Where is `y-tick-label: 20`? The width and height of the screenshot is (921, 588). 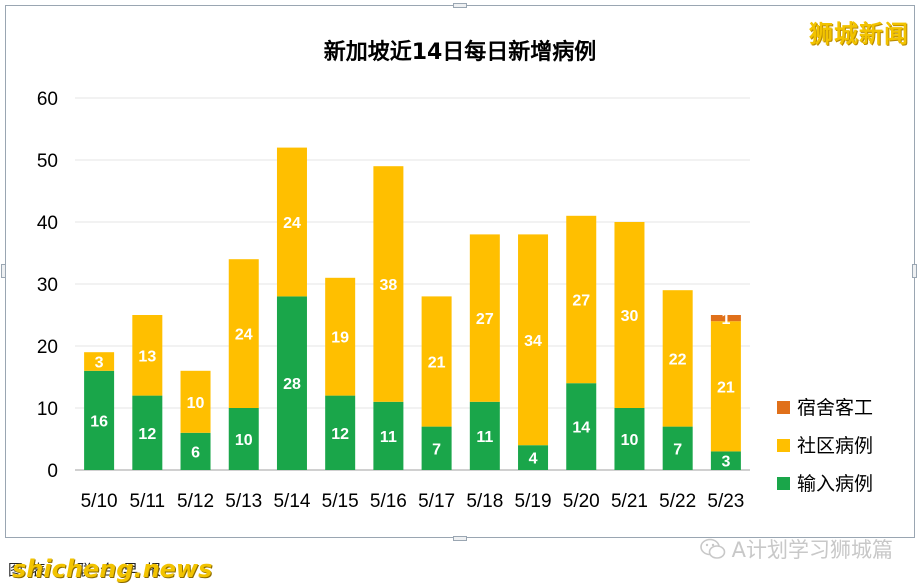 y-tick-label: 20 is located at coordinates (47, 347).